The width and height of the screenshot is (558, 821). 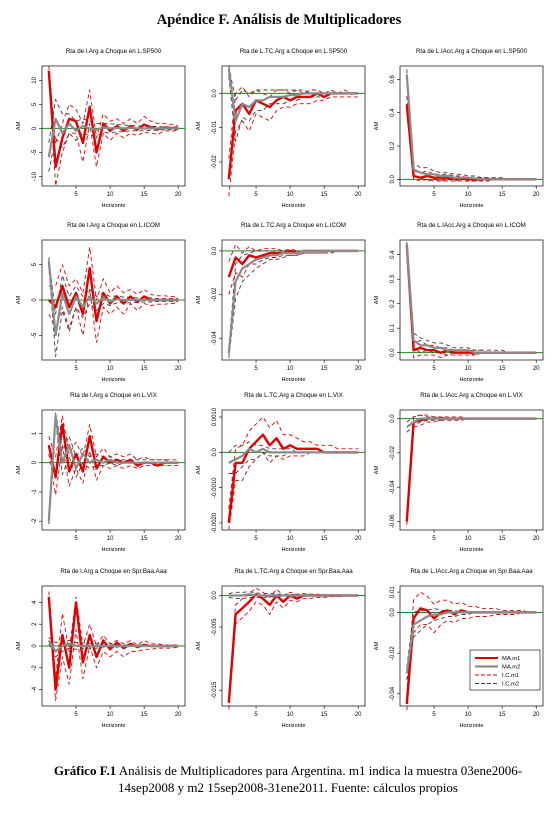 I want to click on y-tick-label: -0.005, so click(x=215, y=627).